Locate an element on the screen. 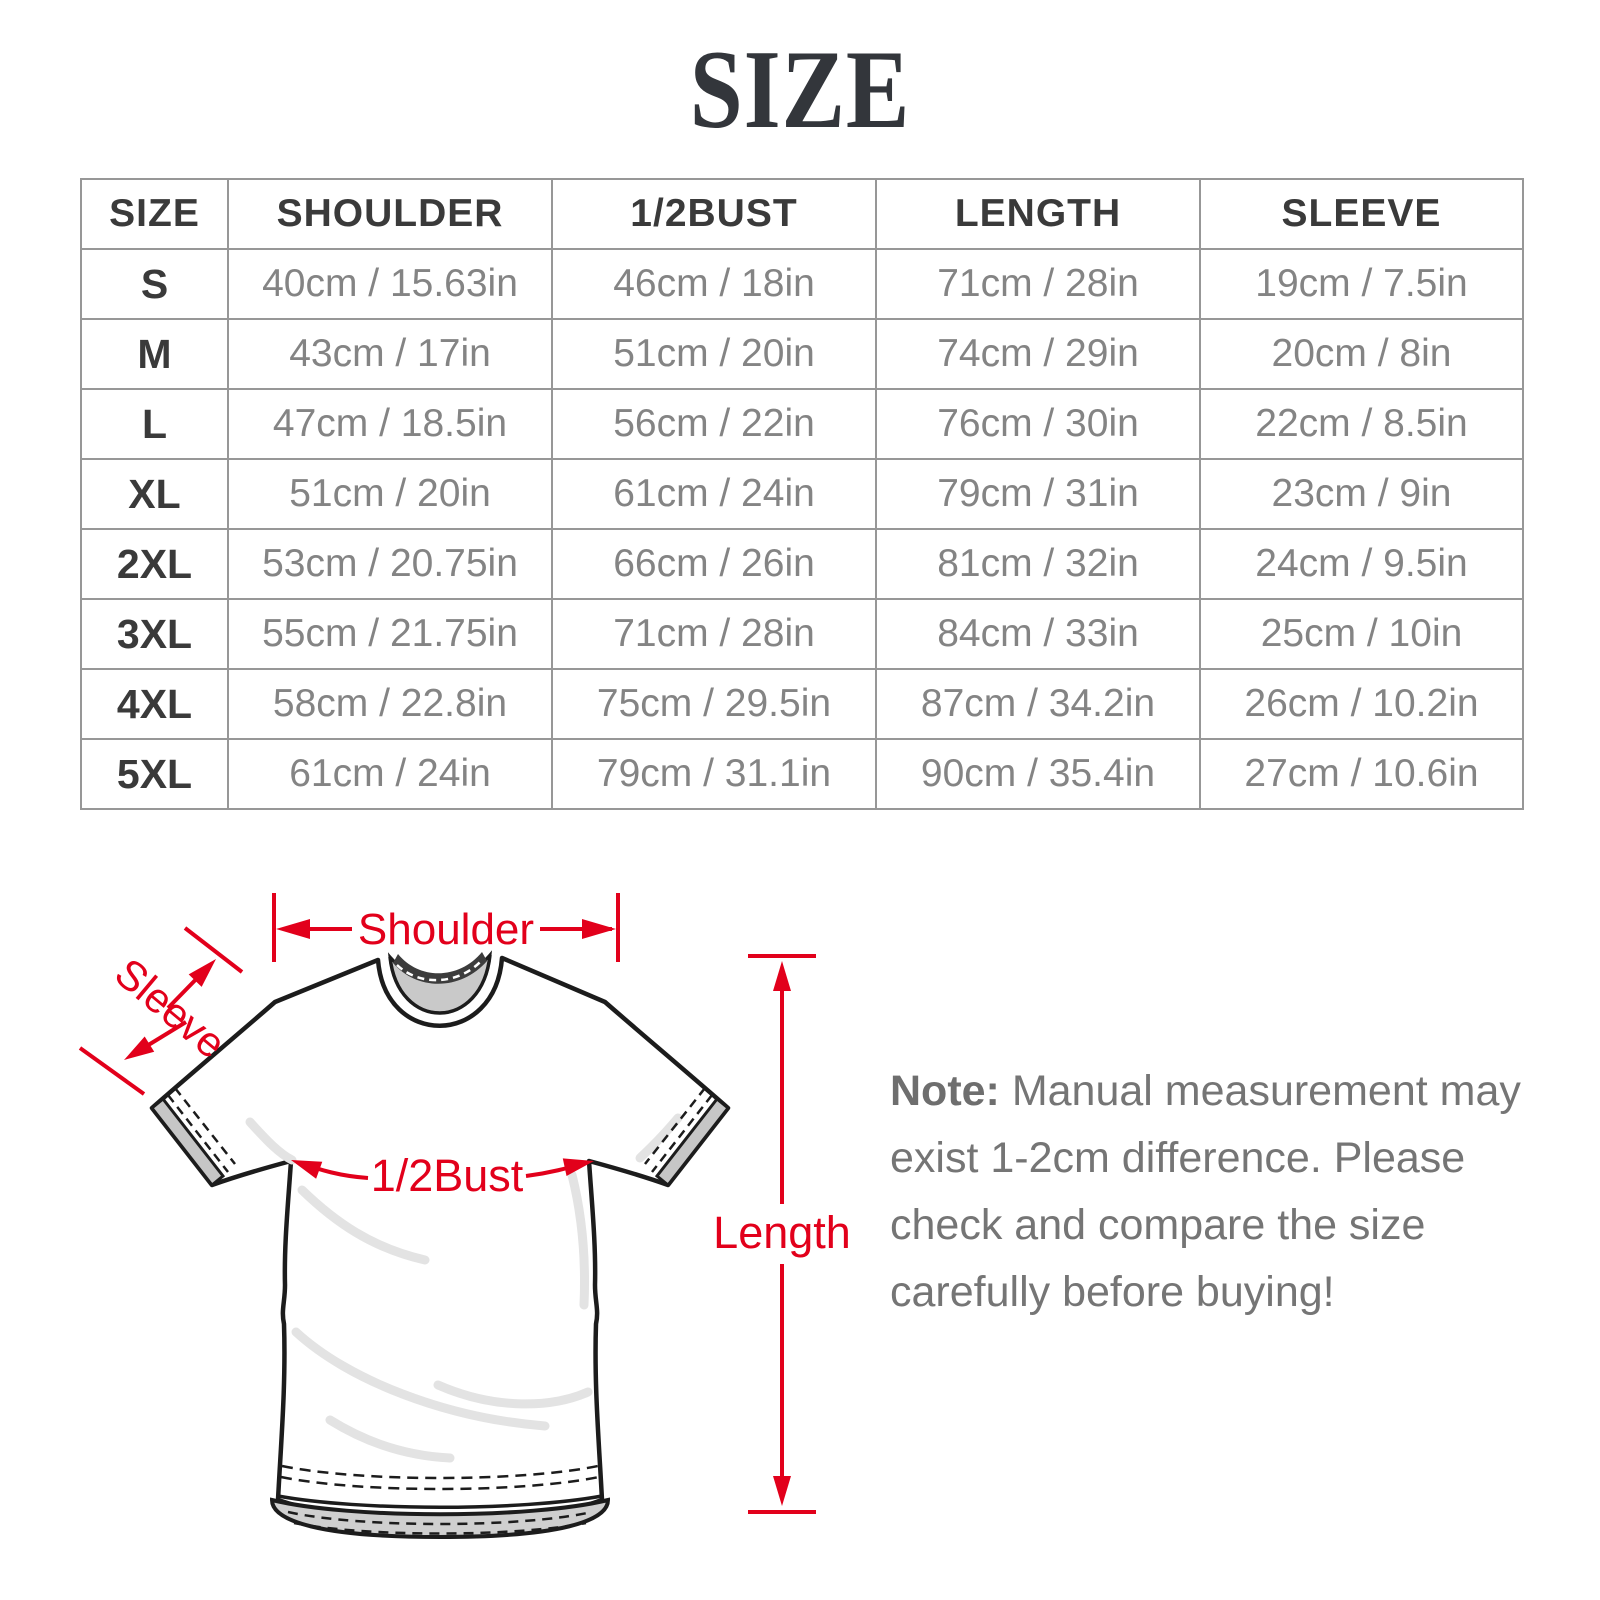  length-value: 90cm / 35.4in is located at coordinates (1038, 774).